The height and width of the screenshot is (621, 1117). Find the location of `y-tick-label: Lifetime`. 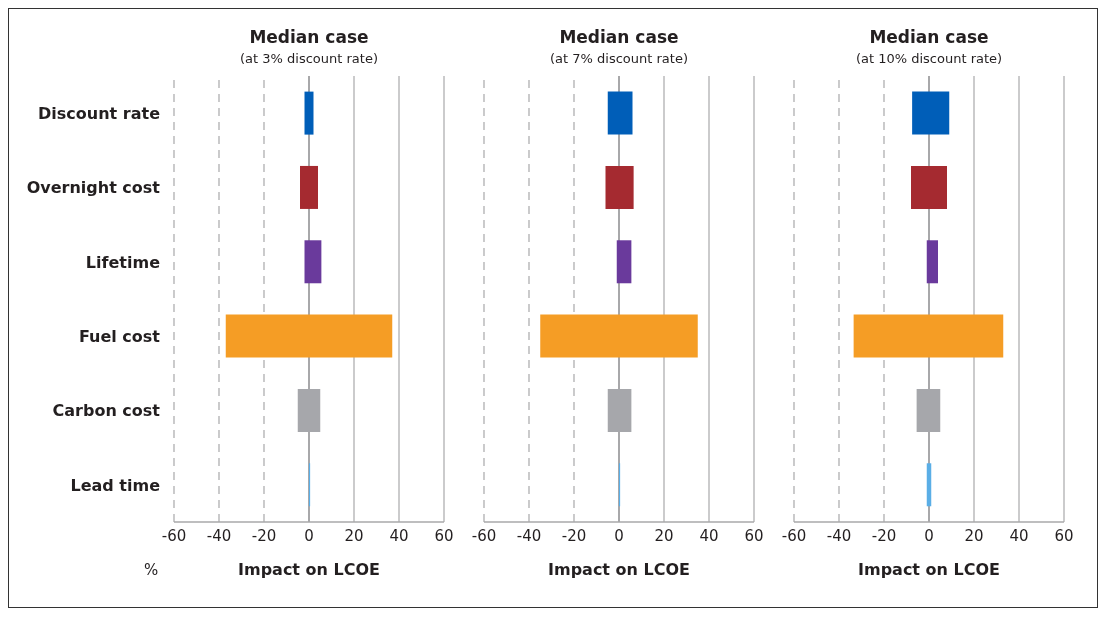

y-tick-label: Lifetime is located at coordinates (123, 262).